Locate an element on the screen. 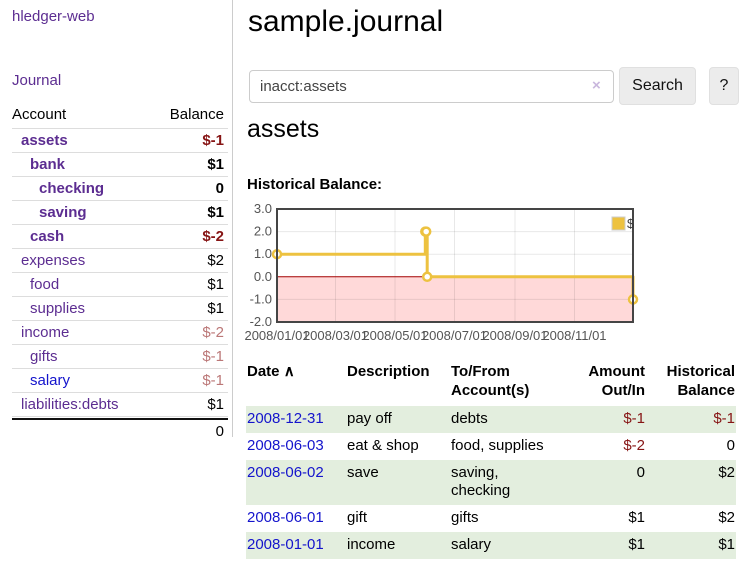  account-column-label: Account is located at coordinates (39, 114).